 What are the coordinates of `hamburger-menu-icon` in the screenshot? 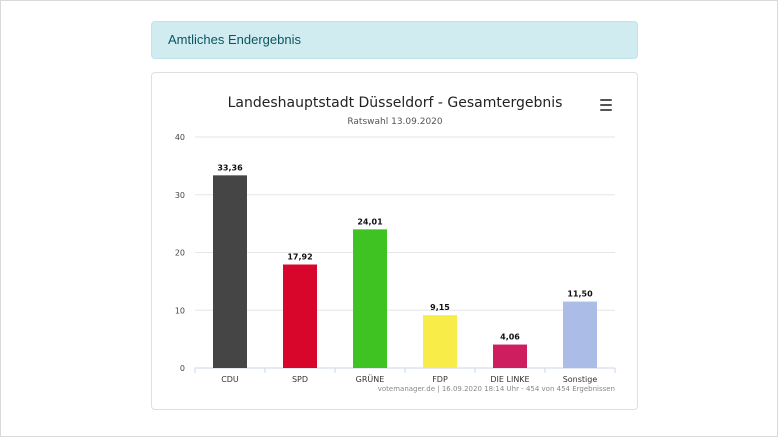 It's located at (607, 105).